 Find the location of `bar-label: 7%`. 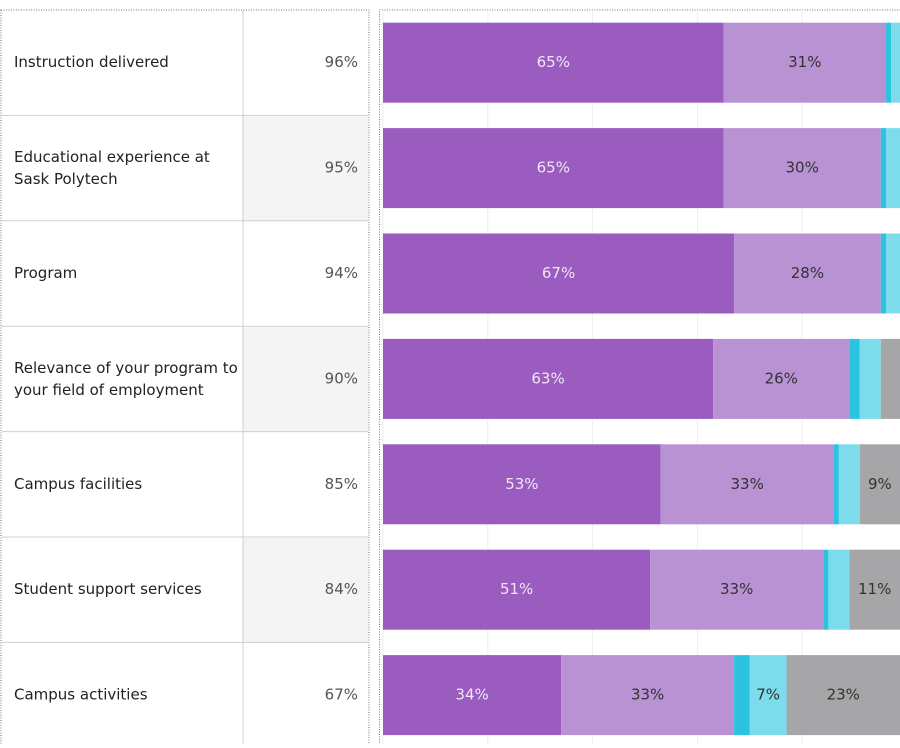

bar-label: 7% is located at coordinates (768, 695).